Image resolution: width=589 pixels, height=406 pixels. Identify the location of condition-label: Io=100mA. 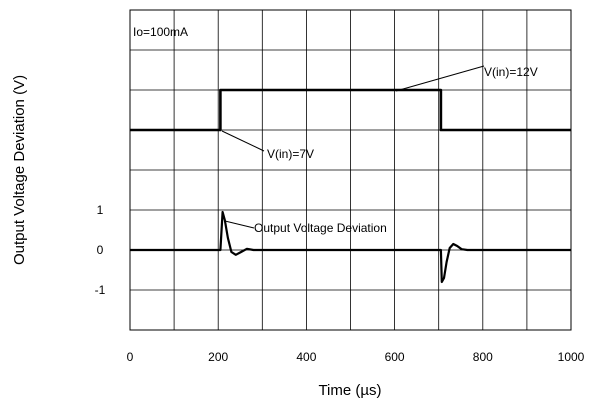
(160, 32).